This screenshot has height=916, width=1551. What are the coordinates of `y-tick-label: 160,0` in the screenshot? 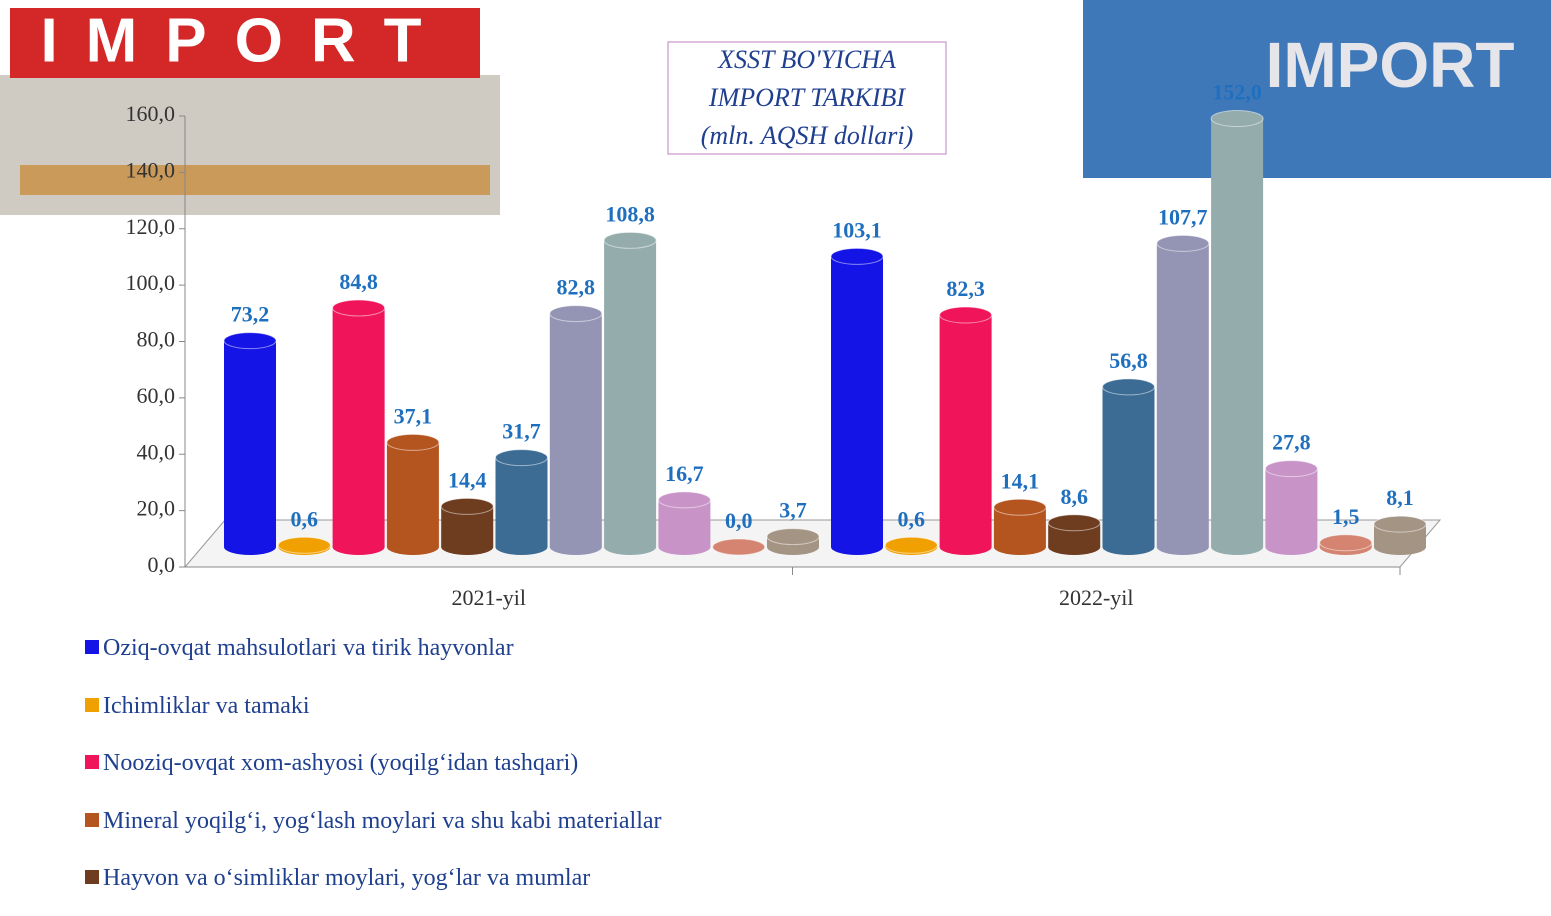 It's located at (151, 113).